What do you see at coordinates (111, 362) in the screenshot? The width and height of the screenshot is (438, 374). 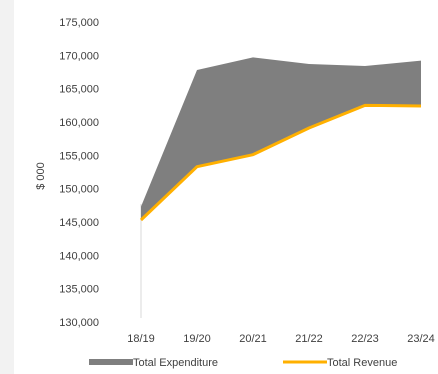 I see `legend-swatch-total-expenditure` at bounding box center [111, 362].